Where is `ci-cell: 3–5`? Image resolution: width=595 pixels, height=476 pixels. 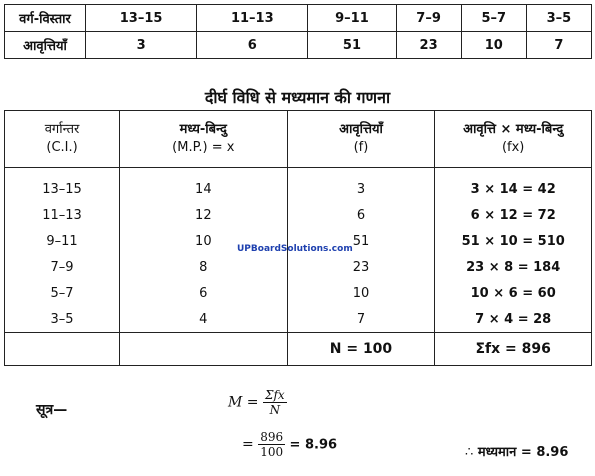
ci-cell: 3–5 is located at coordinates (62, 319).